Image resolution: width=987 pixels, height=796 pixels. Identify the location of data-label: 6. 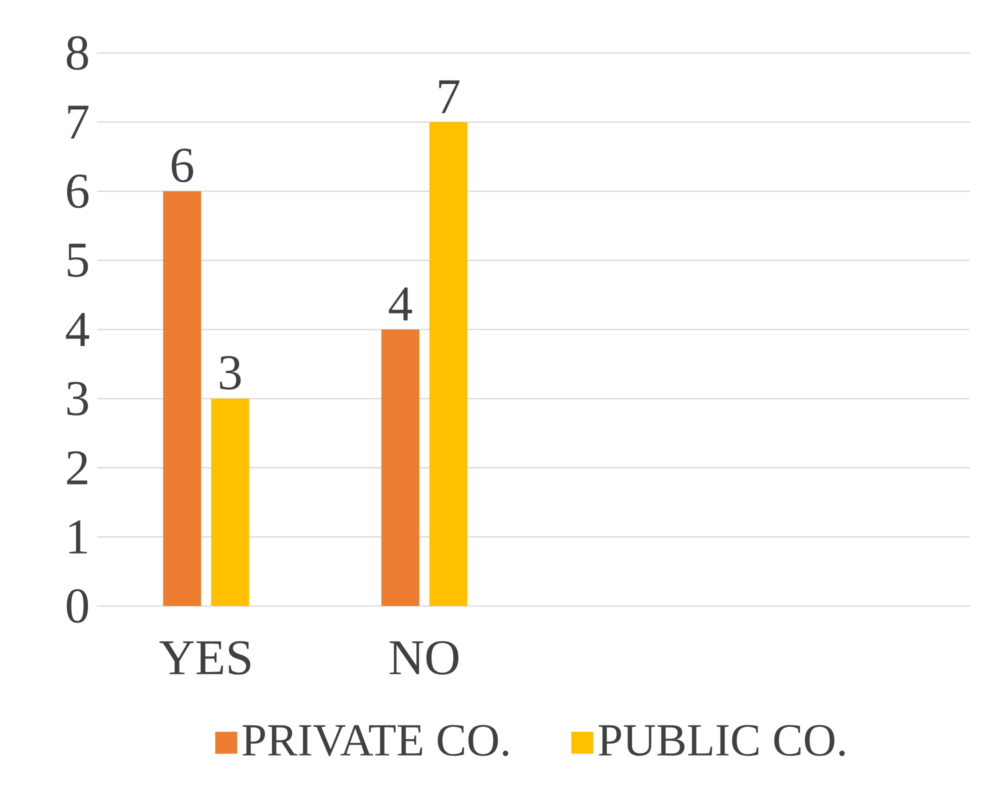
(183, 165).